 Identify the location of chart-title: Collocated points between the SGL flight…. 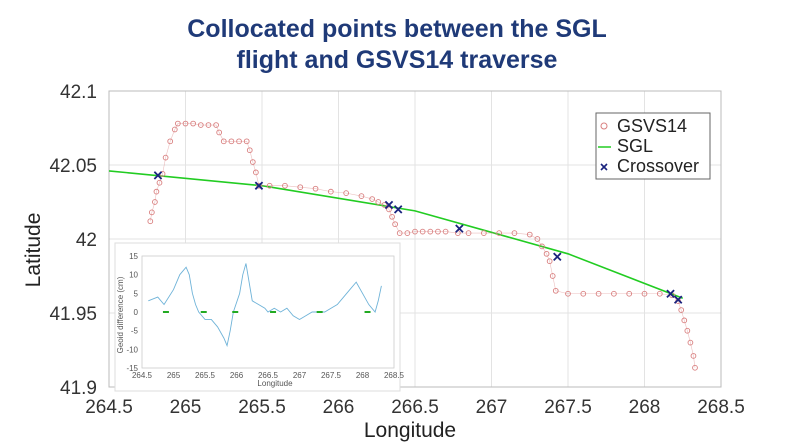
(397, 45).